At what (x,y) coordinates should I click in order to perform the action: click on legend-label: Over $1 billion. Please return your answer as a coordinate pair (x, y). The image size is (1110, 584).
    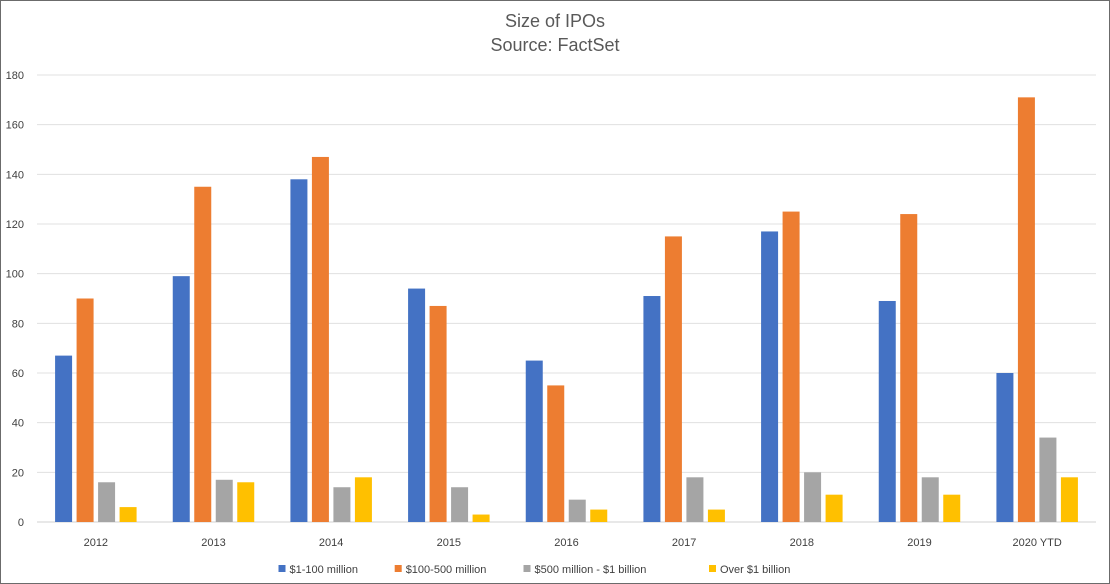
    Looking at the image, I should click on (755, 570).